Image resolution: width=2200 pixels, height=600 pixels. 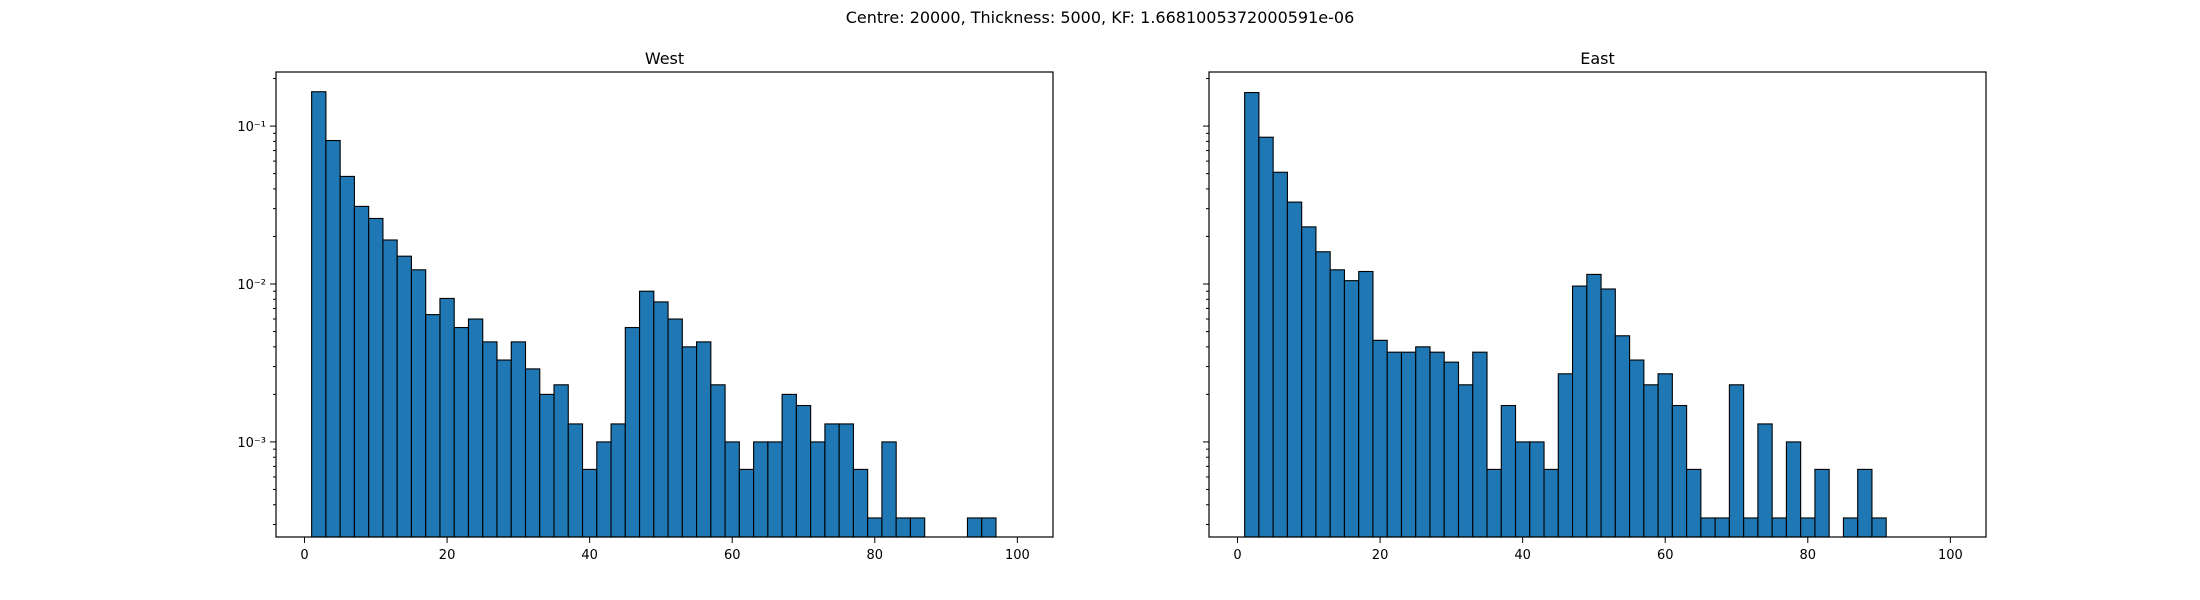 What do you see at coordinates (251, 285) in the screenshot?
I see `y-tick-label: 10⁻²` at bounding box center [251, 285].